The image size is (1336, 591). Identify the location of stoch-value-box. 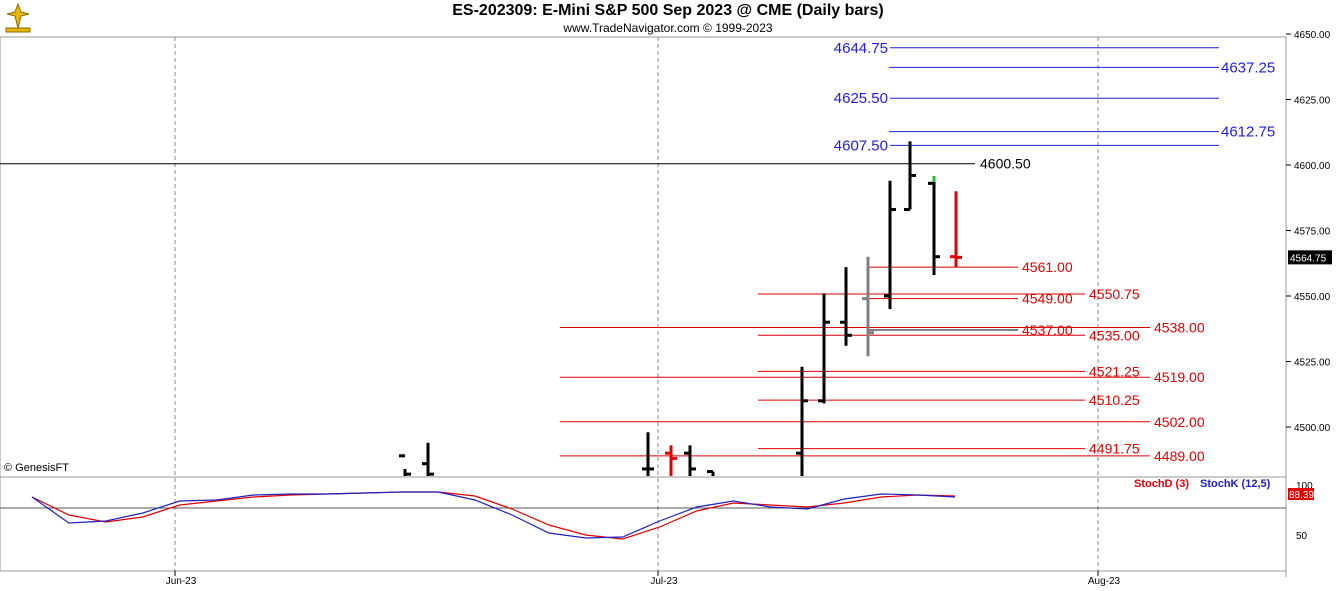
(1301, 494).